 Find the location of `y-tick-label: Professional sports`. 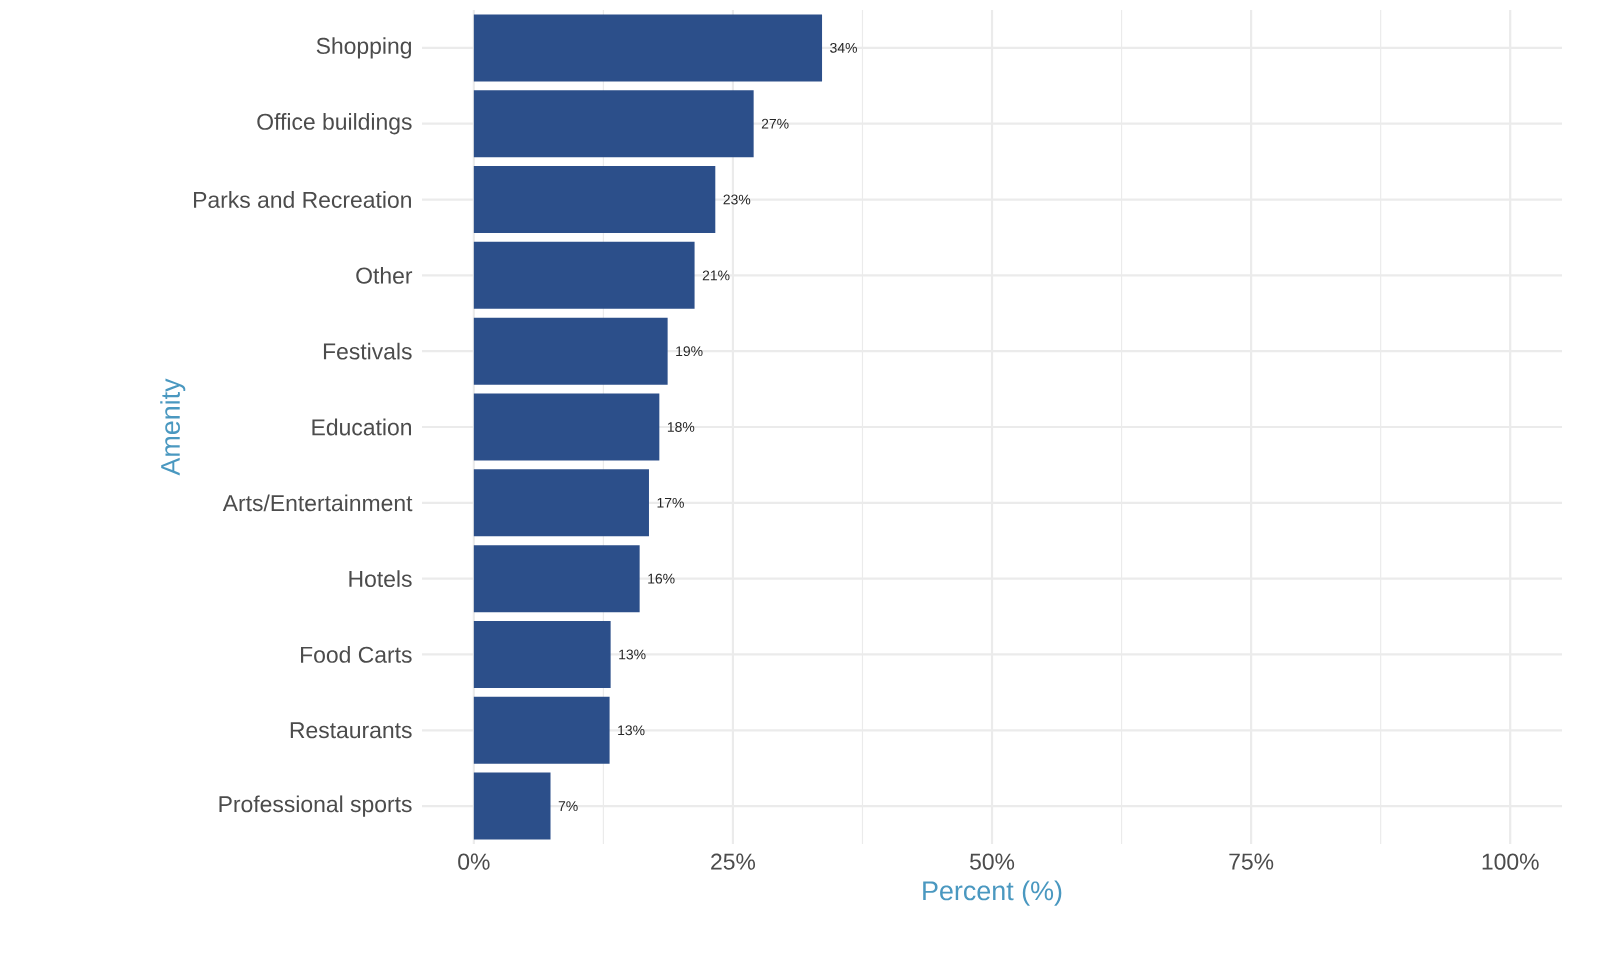

y-tick-label: Professional sports is located at coordinates (315, 806).